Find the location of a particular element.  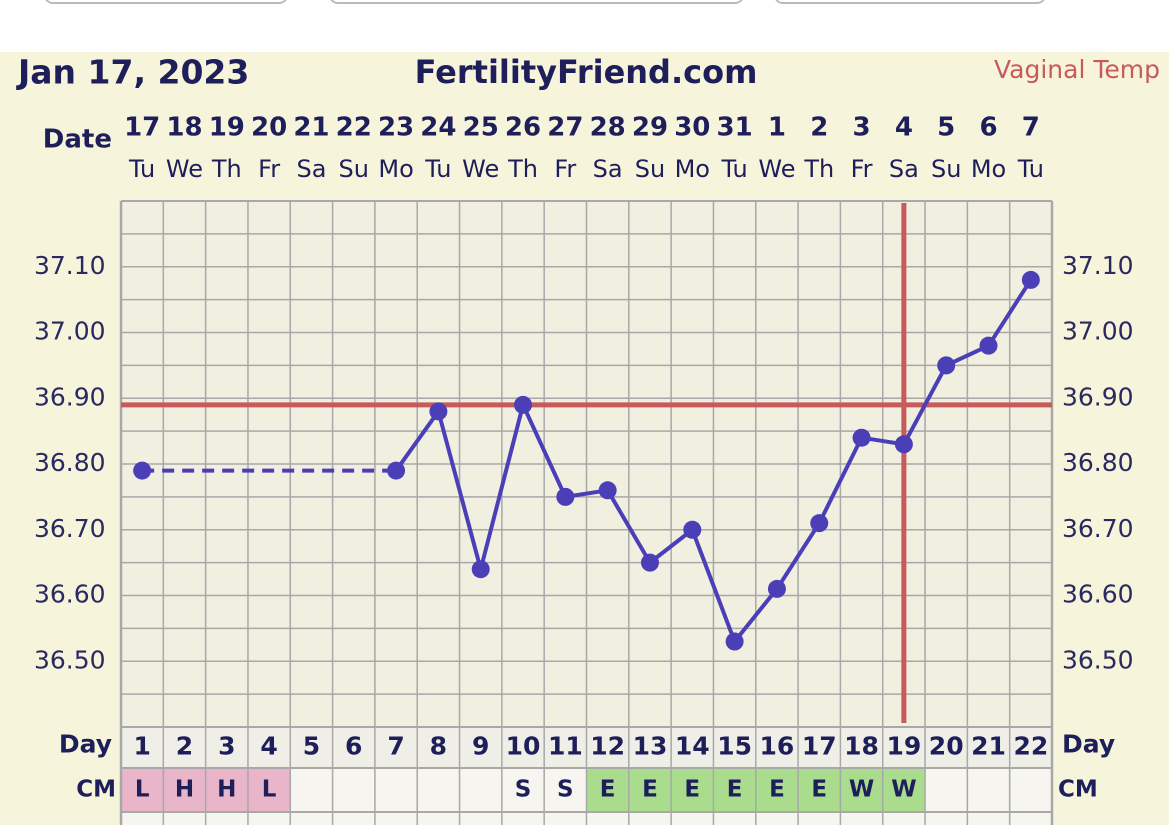

date-label: 4 is located at coordinates (904, 128).